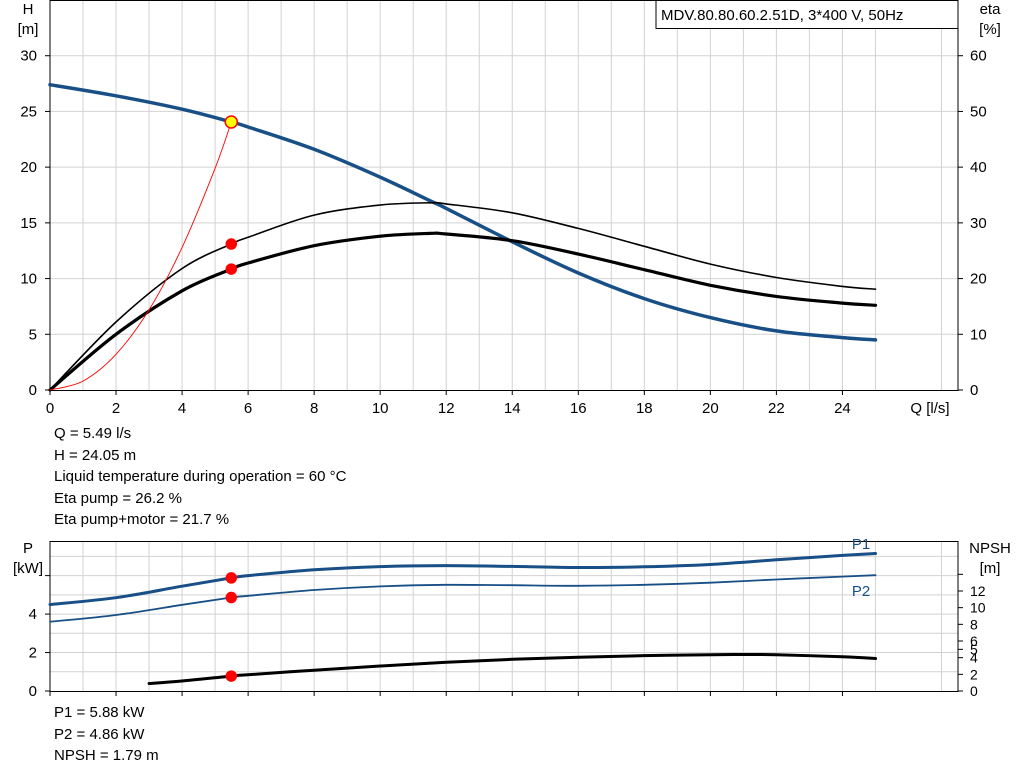 Image resolution: width=1024 pixels, height=781 pixels. I want to click on chart-title: MDV.80.80.60.2.51D, 3*400 V, 50Hz, so click(782, 15).